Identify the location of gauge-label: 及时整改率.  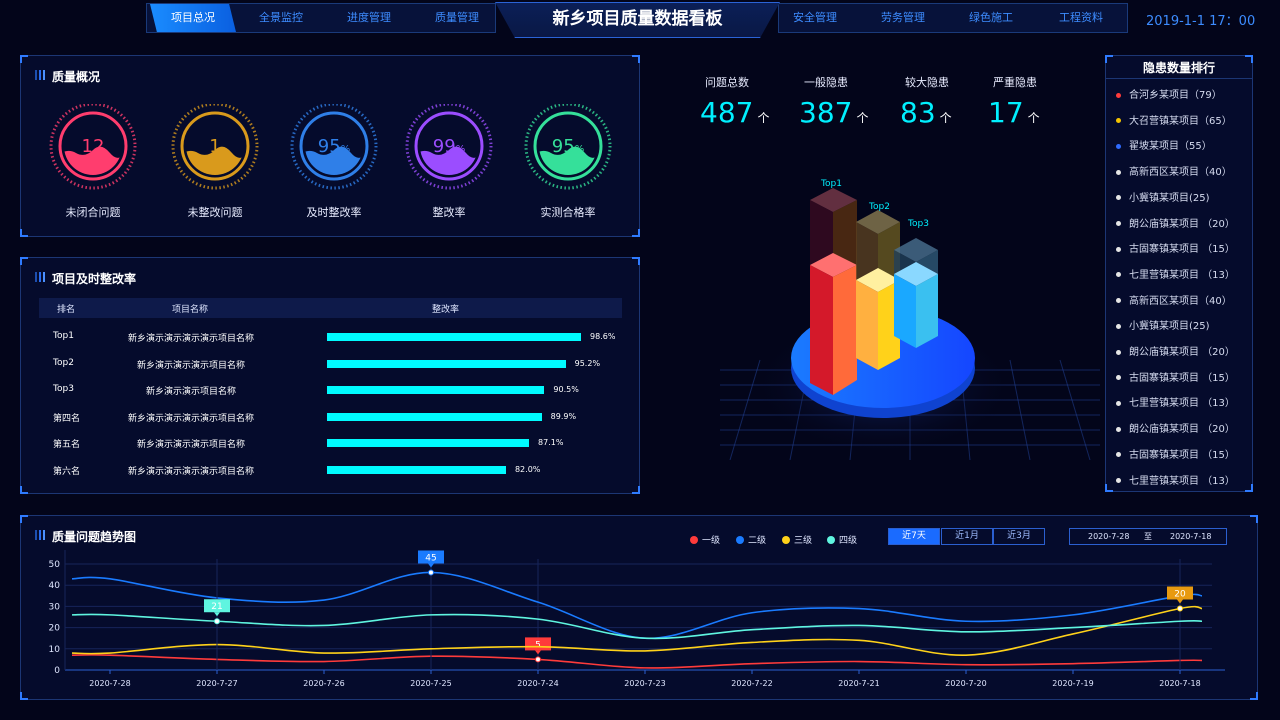
(334, 212).